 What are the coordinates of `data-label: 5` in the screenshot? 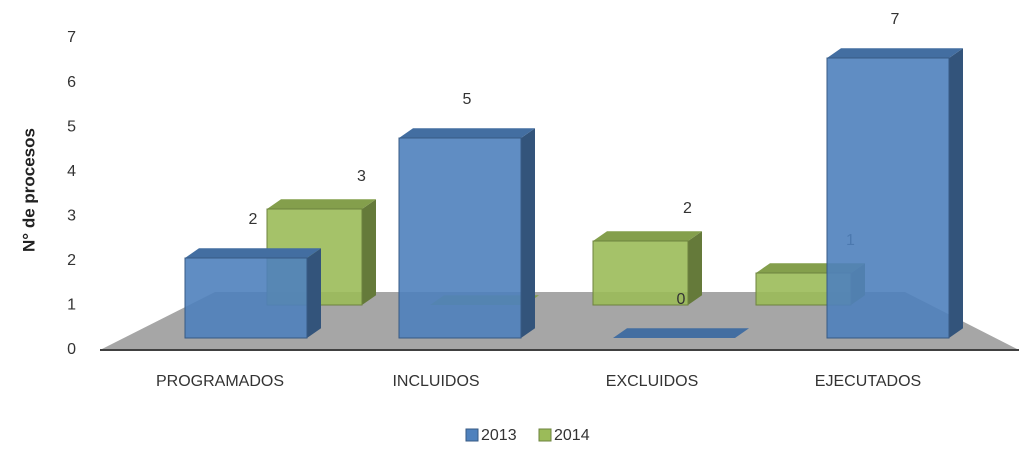 It's located at (467, 99).